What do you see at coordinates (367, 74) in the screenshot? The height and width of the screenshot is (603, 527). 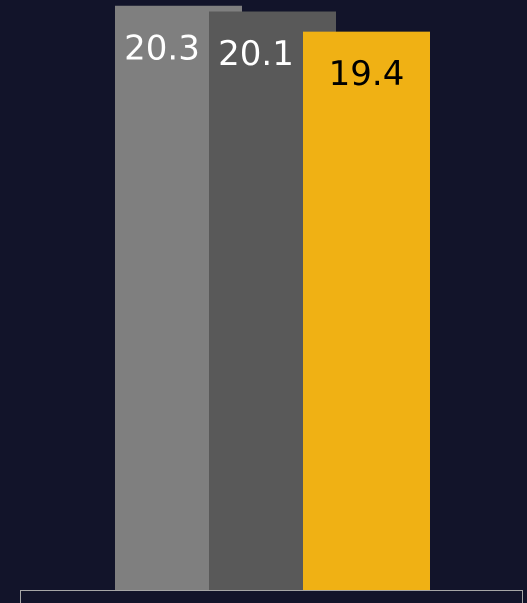 I see `data-label: 19.4` at bounding box center [367, 74].